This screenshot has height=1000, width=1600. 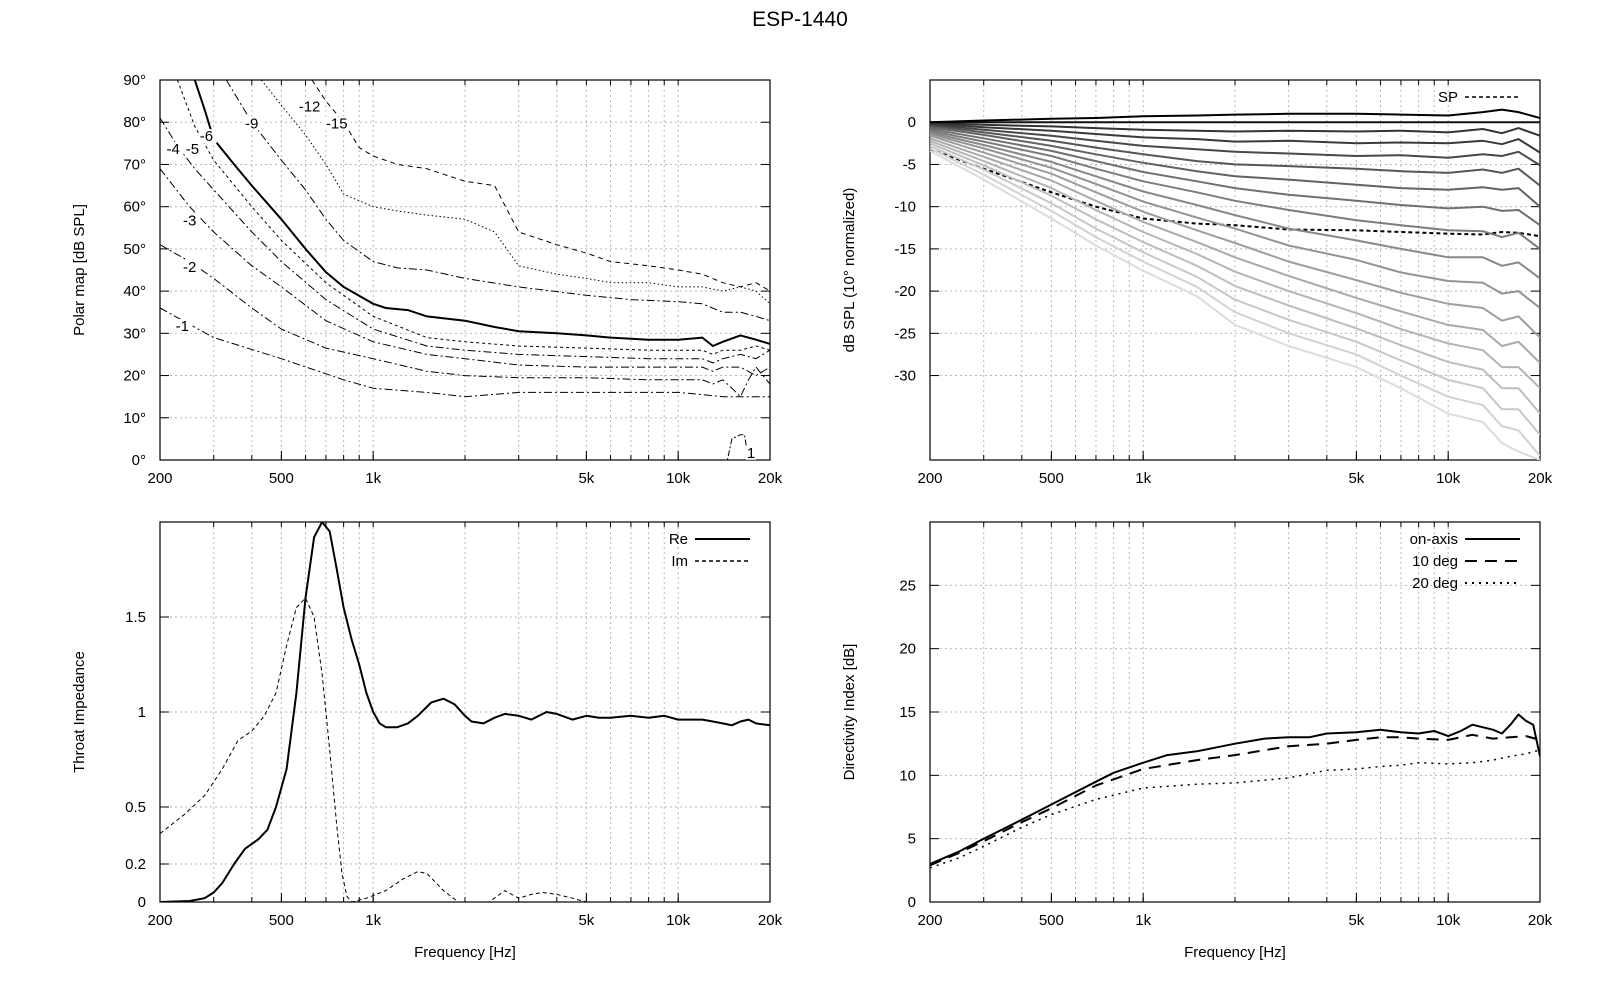 What do you see at coordinates (905, 333) in the screenshot?
I see `y-tick-label: -25` at bounding box center [905, 333].